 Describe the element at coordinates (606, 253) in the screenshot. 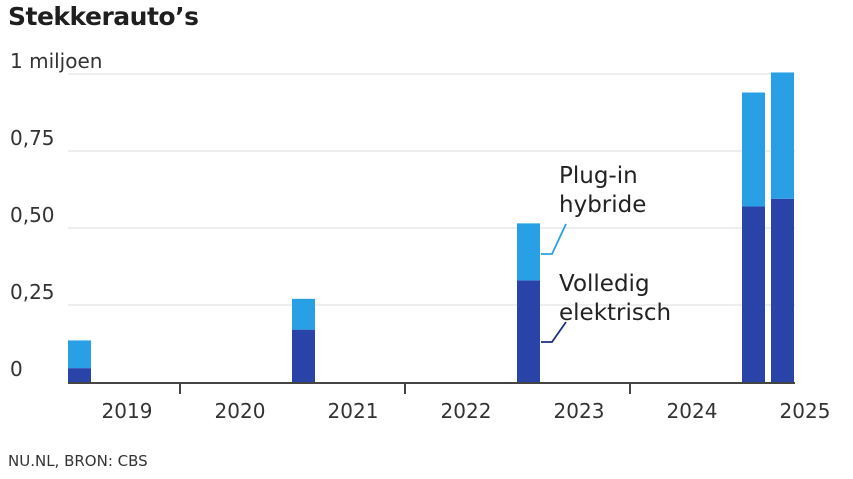

I see `series-annotations: Plug-in hybride Volledig elektrisch` at that location.